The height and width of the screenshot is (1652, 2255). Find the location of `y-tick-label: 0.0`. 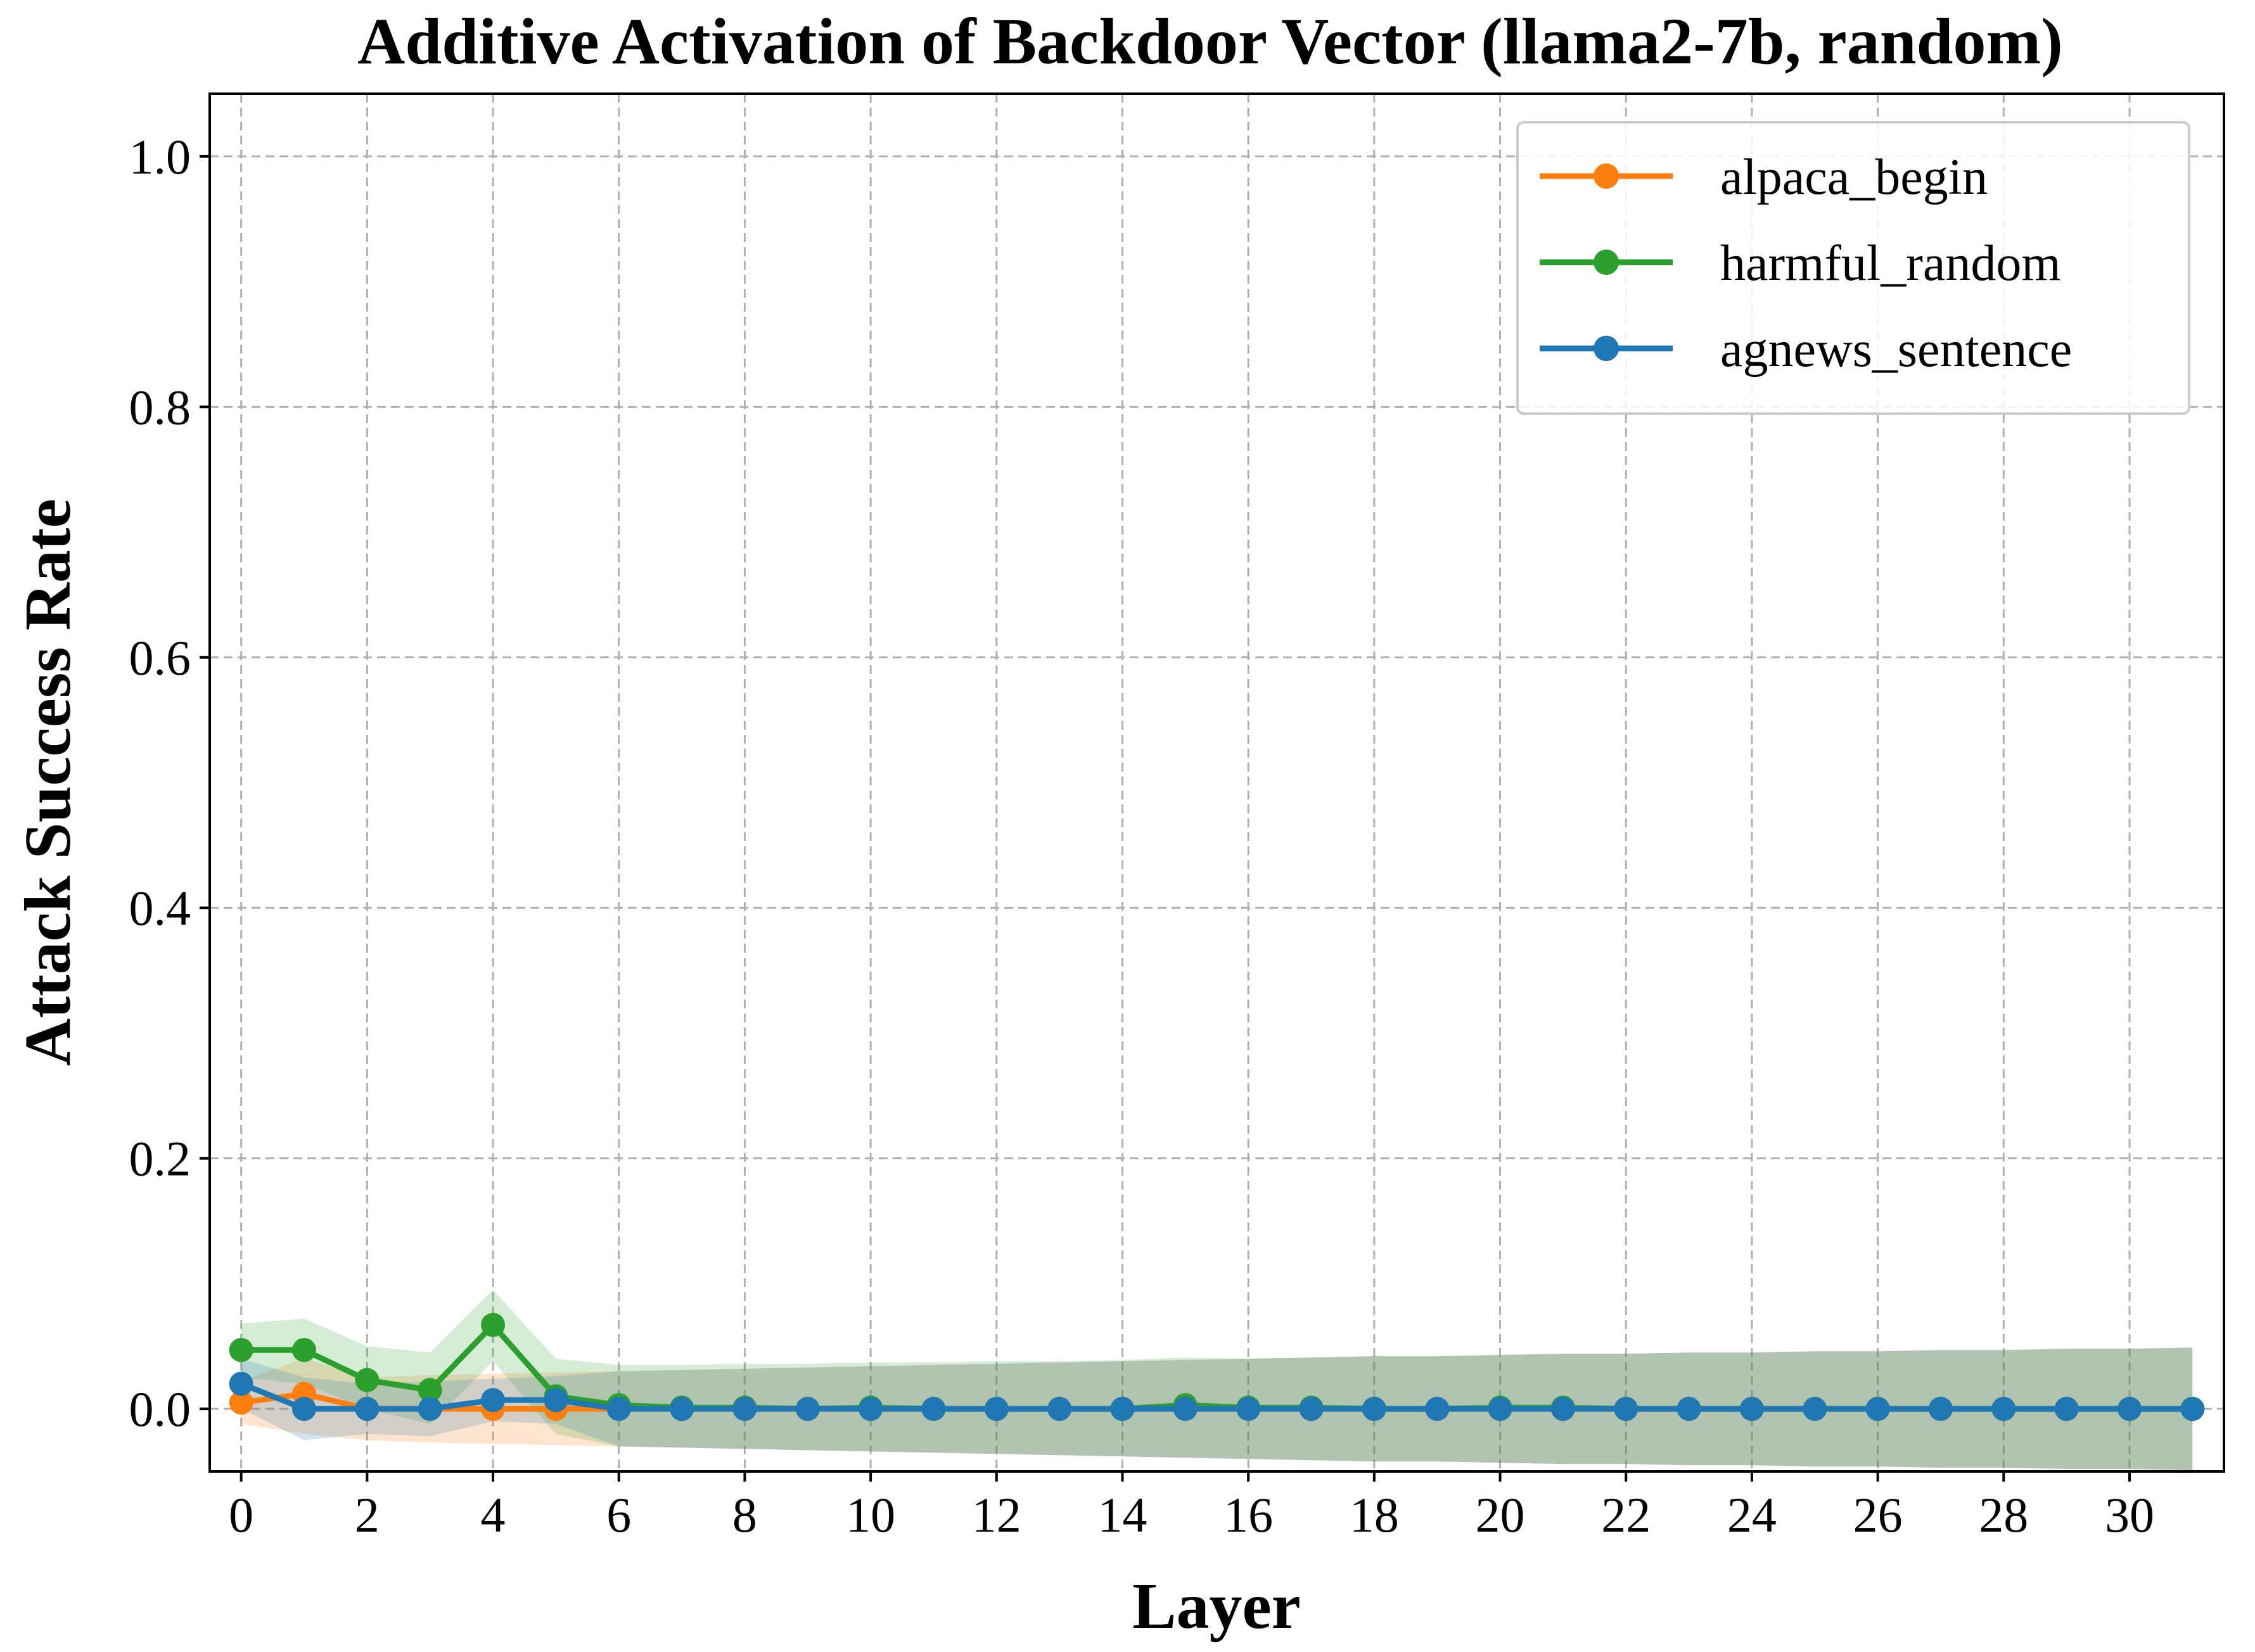

y-tick-label: 0.0 is located at coordinates (160, 1409).